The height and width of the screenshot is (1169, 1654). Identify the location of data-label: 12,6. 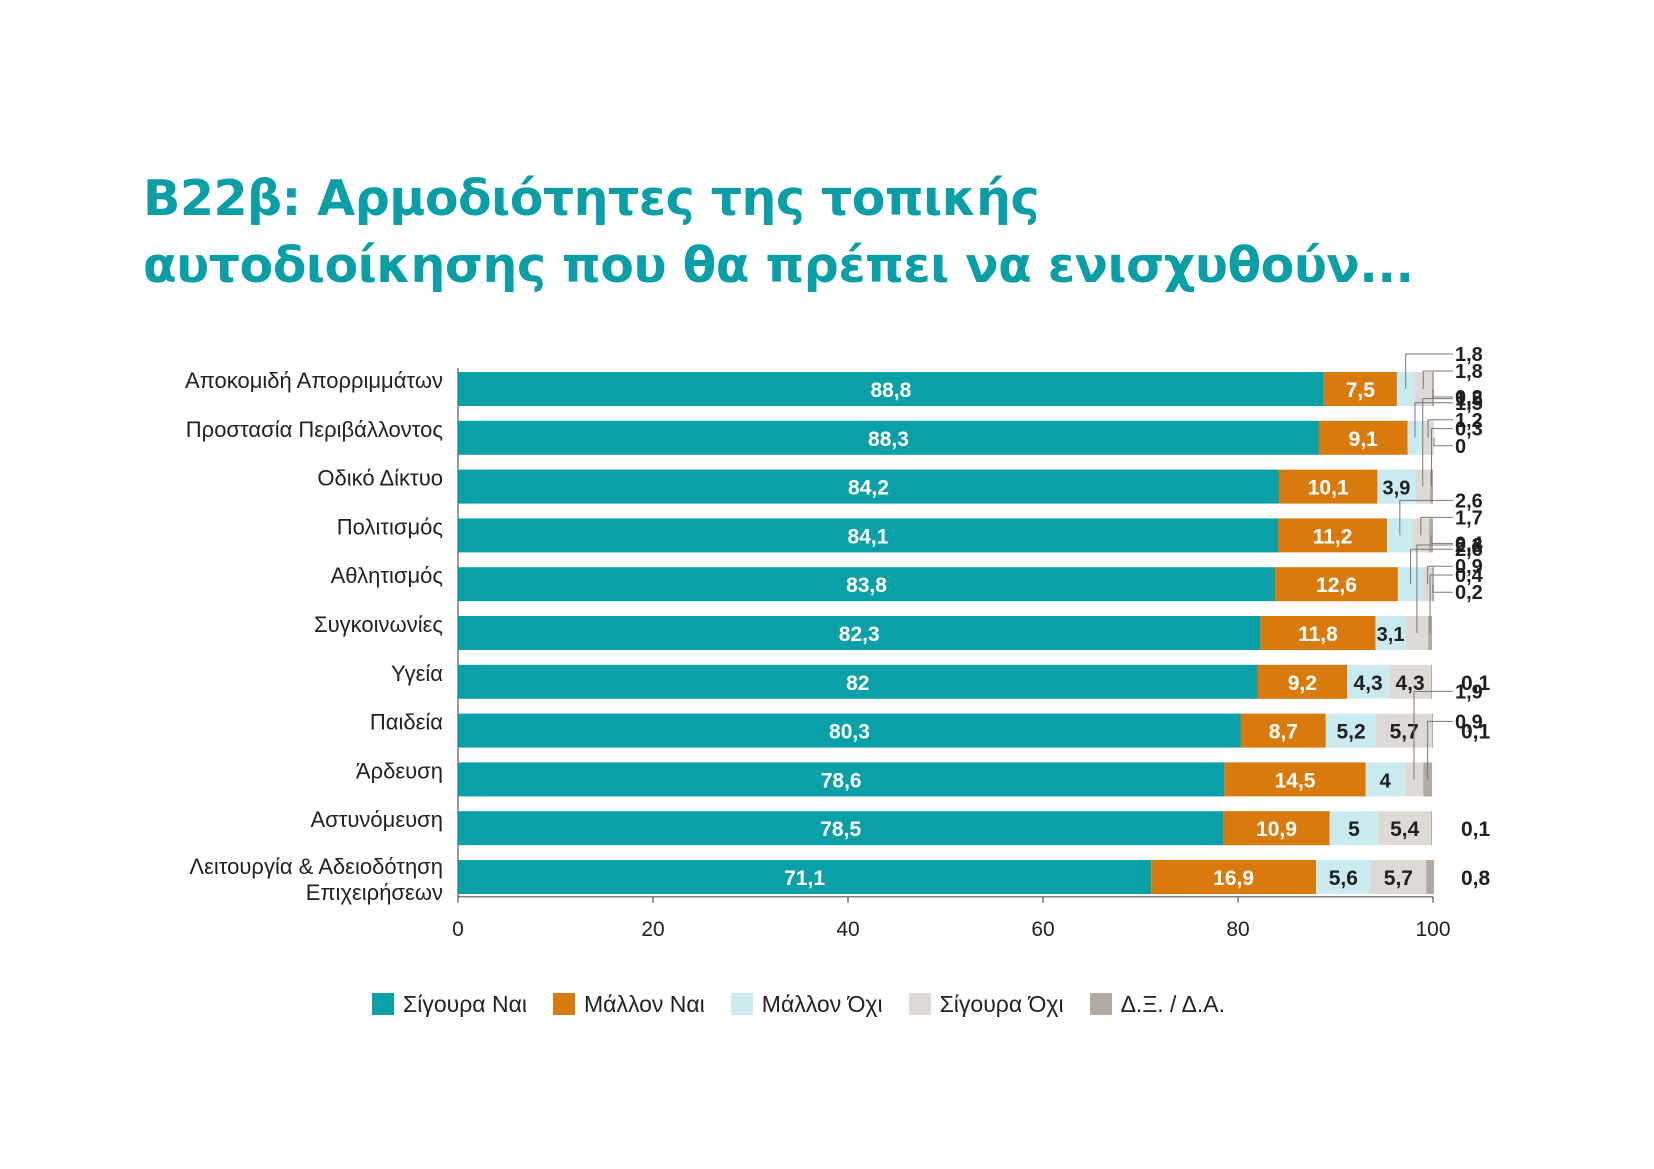
(1336, 585).